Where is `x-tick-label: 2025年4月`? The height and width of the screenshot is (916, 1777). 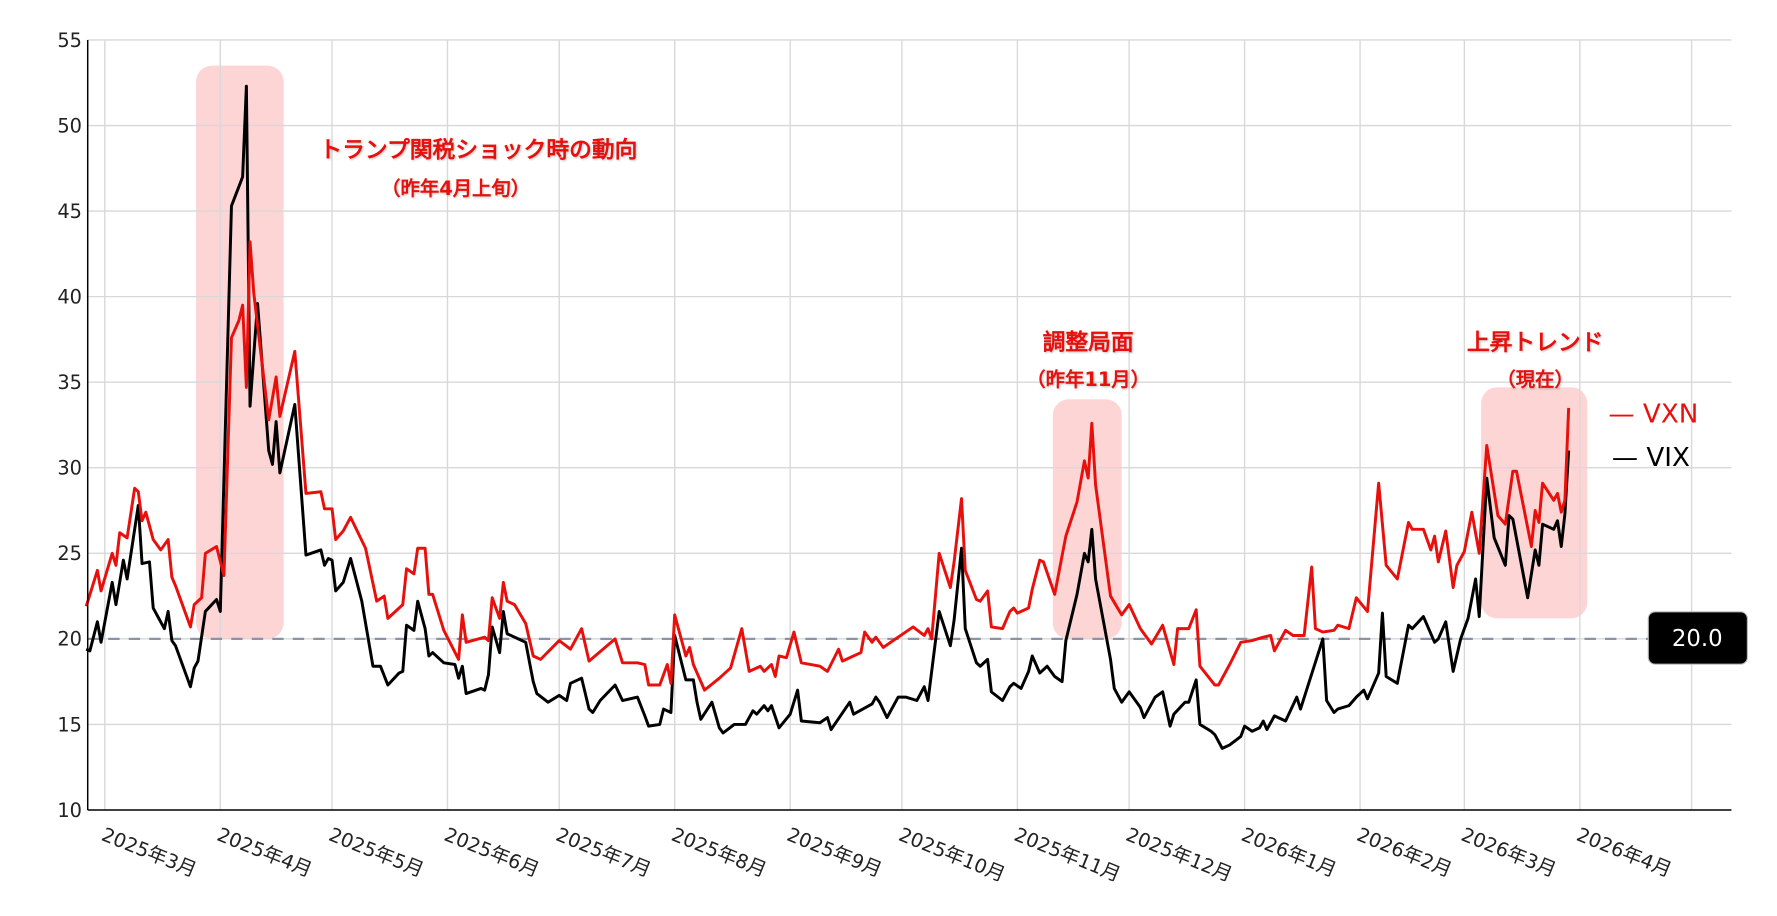 x-tick-label: 2025年4月 is located at coordinates (265, 852).